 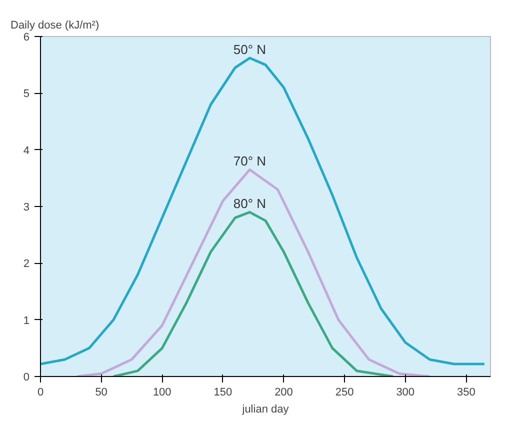 What do you see at coordinates (283, 392) in the screenshot?
I see `x-tick-label: 200` at bounding box center [283, 392].